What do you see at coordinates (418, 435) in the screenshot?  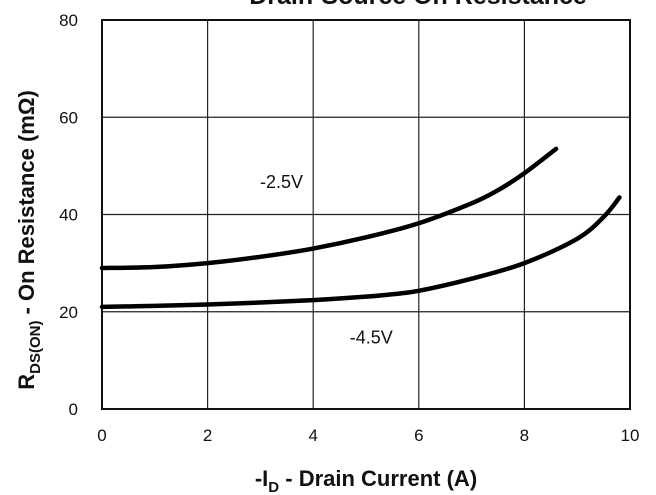 I see `x-tick-label: 6` at bounding box center [418, 435].